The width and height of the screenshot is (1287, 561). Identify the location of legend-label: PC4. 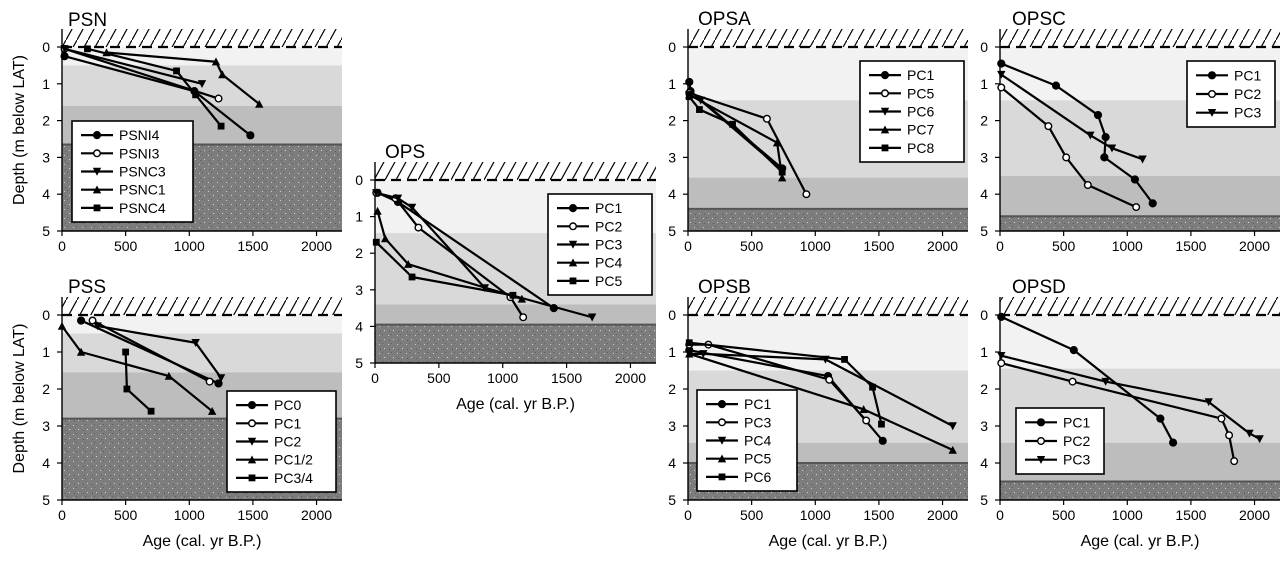
(757, 441).